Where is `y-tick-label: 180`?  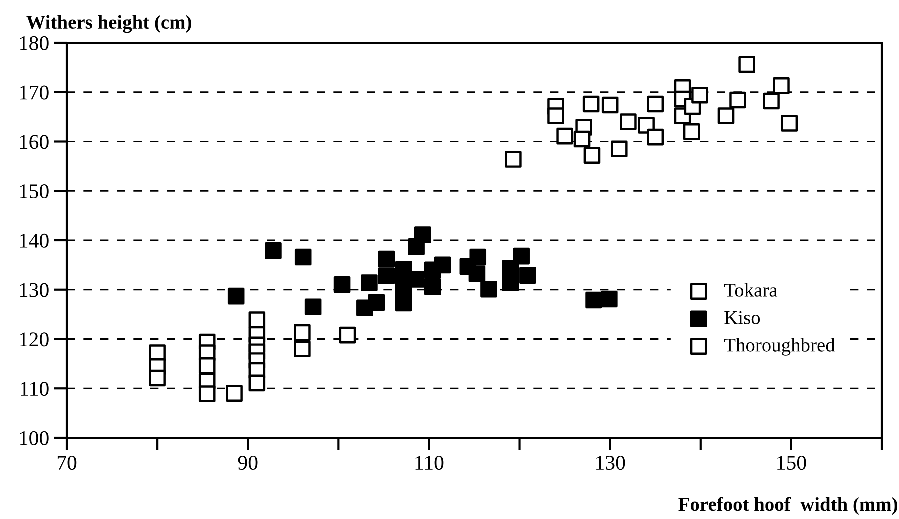 y-tick-label: 180 is located at coordinates (34, 43).